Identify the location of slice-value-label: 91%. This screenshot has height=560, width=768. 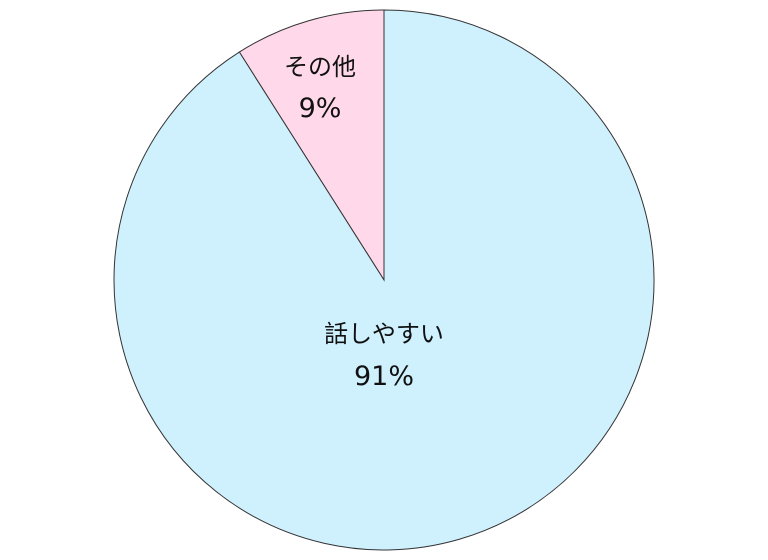
(384, 376).